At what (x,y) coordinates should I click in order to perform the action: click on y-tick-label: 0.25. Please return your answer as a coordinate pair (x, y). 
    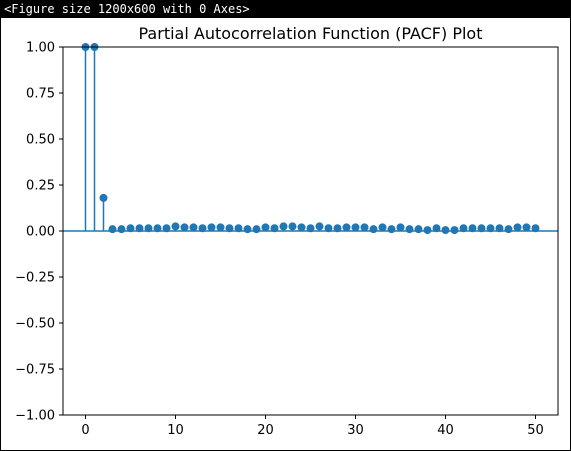
    Looking at the image, I should click on (40, 186).